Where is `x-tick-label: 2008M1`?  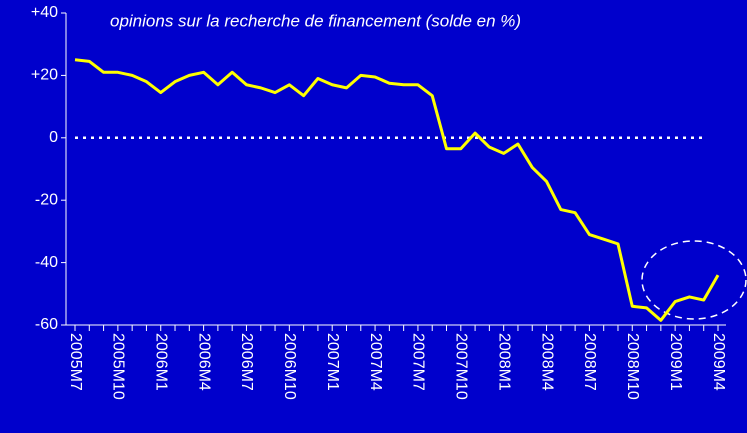
x-tick-label: 2008M1 is located at coordinates (503, 362).